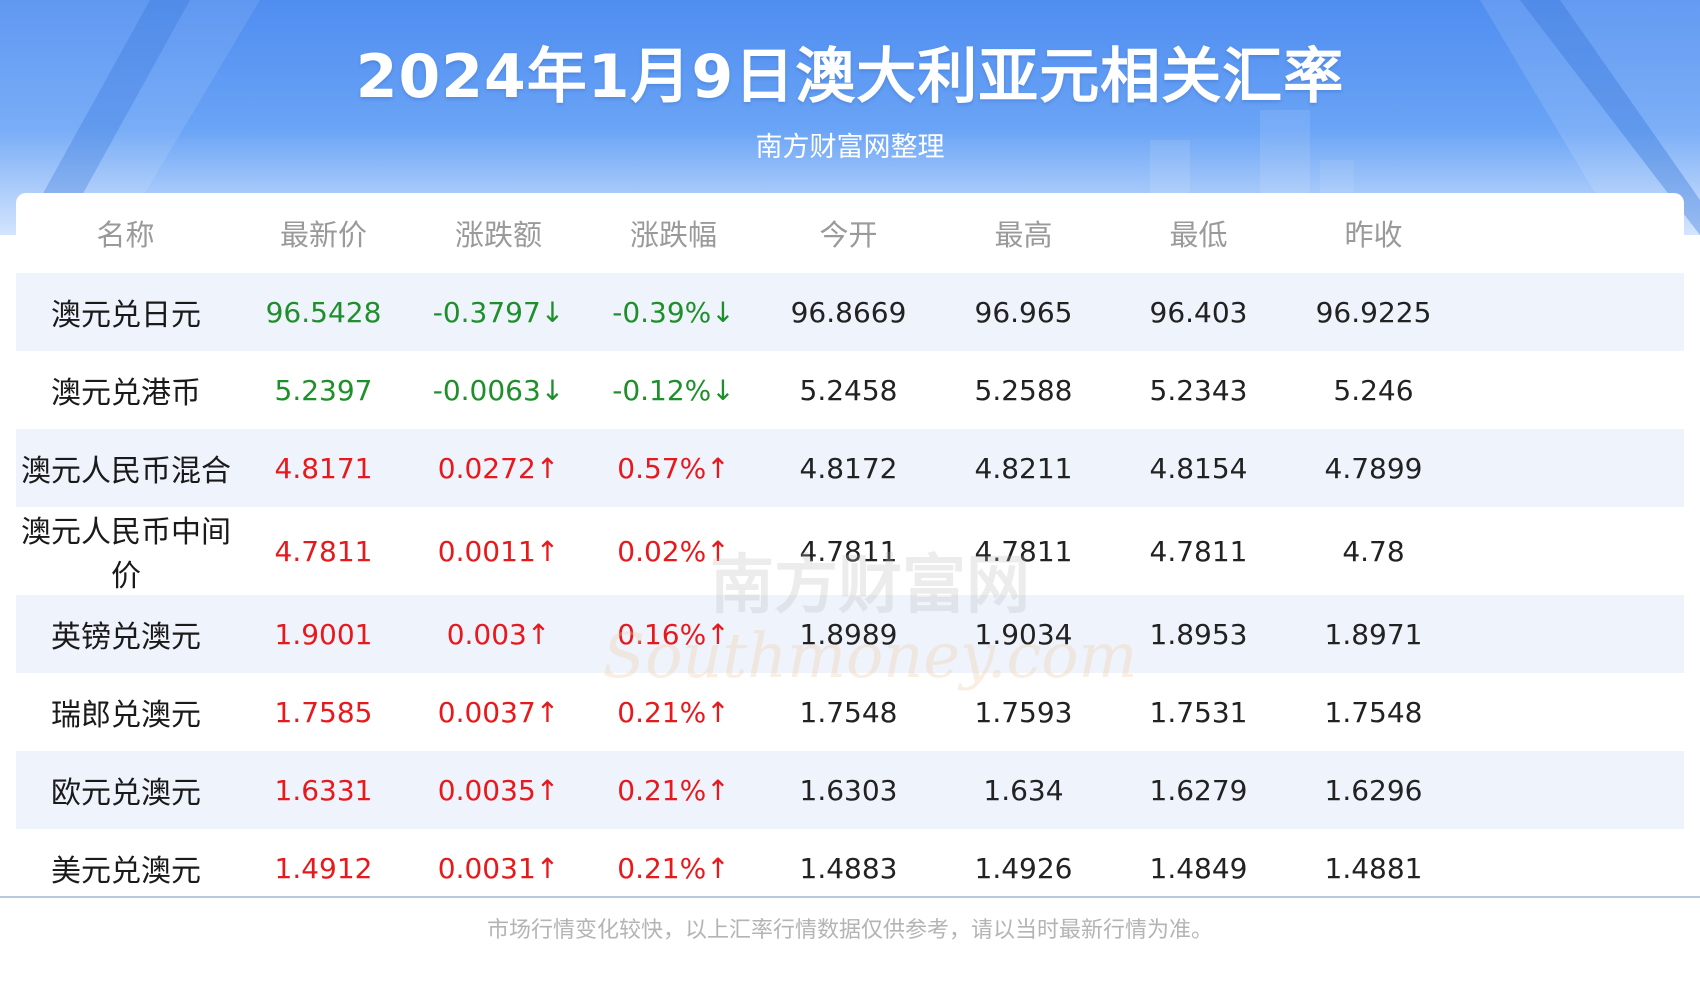  What do you see at coordinates (1198, 551) in the screenshot?
I see `row-low: 4.7811` at bounding box center [1198, 551].